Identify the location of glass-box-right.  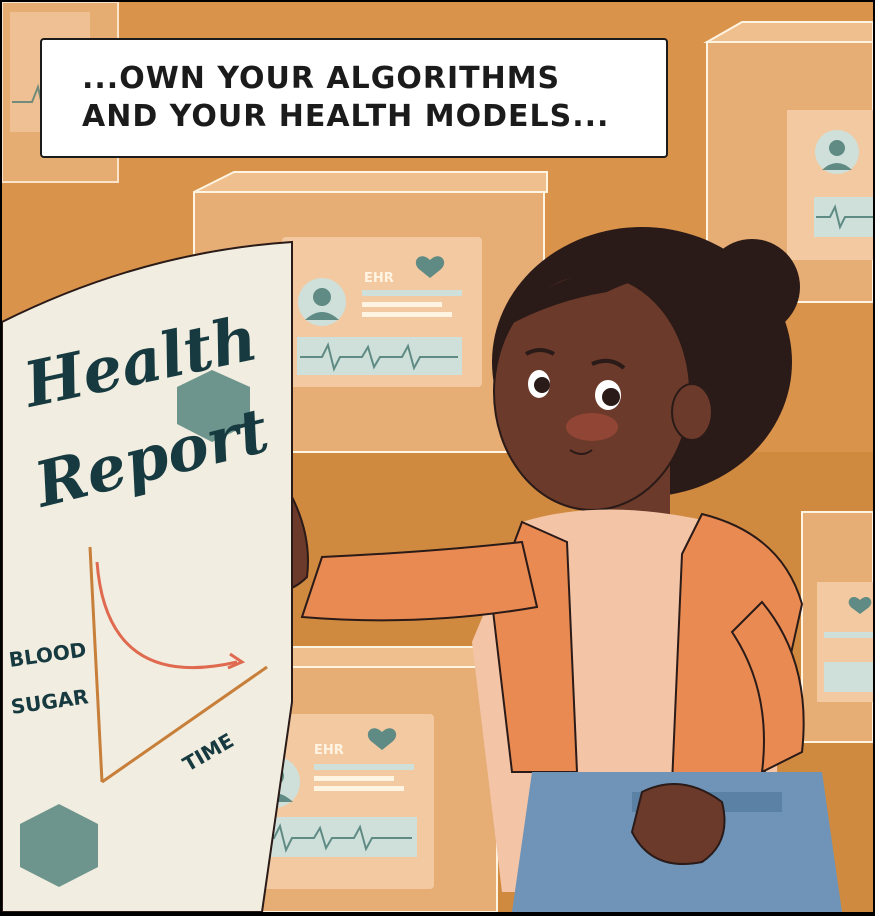
(837, 627).